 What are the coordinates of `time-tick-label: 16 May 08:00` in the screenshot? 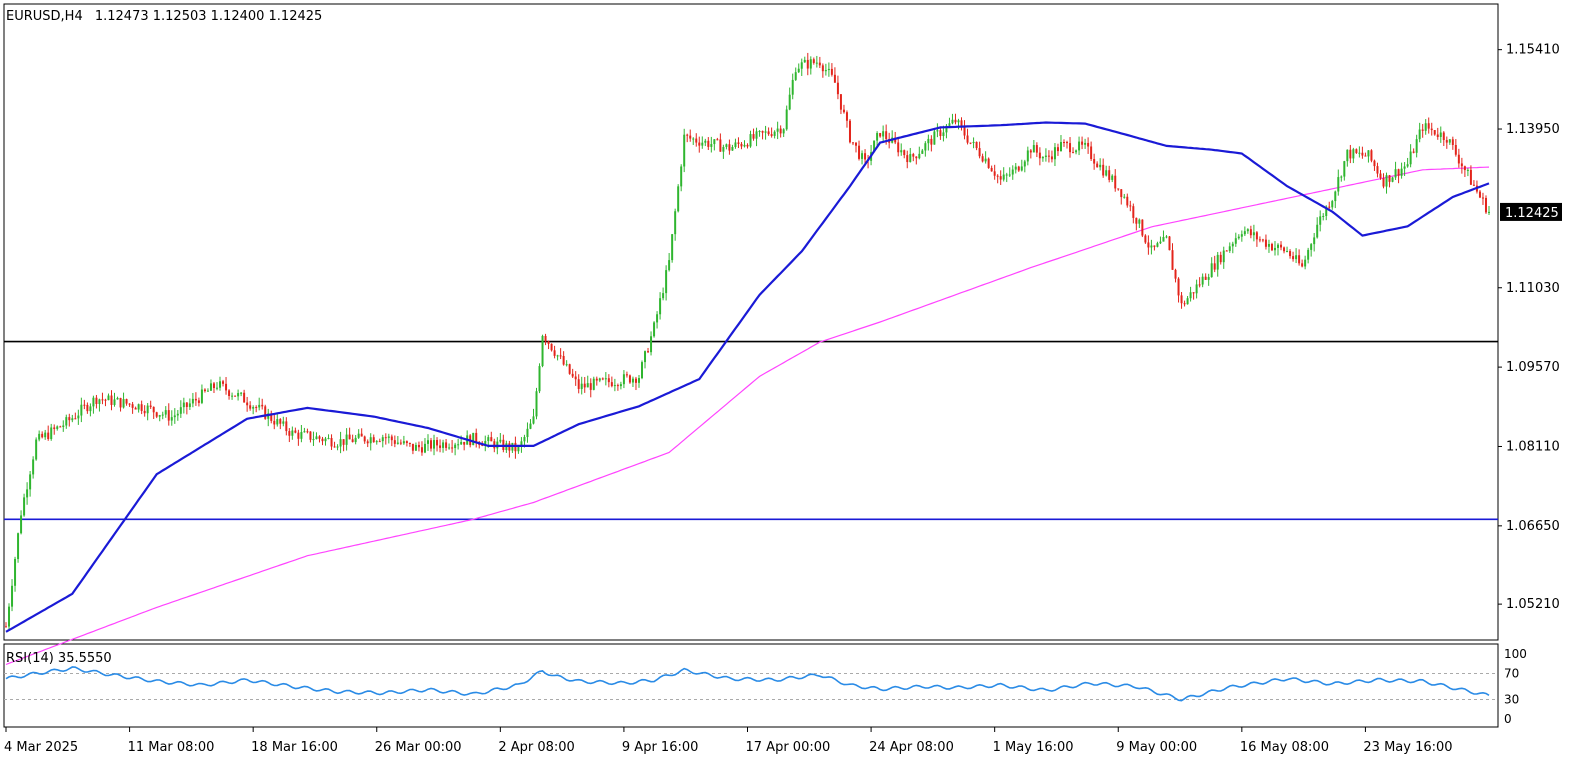 It's located at (1284, 747).